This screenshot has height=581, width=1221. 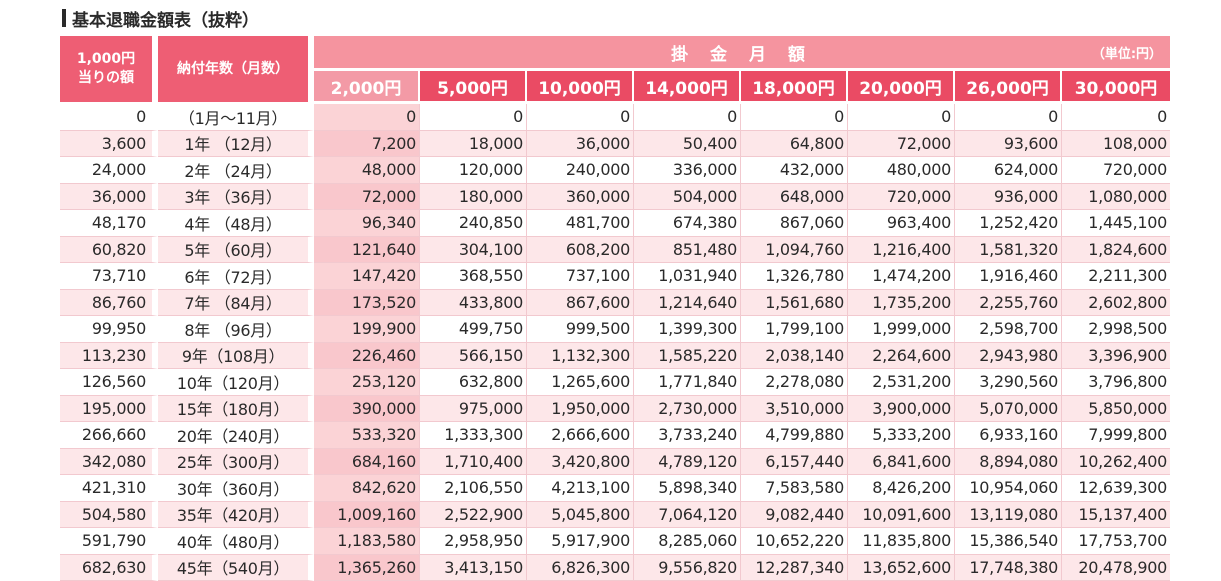 I want to click on cell-amount: 17,748,380, so click(x=1008, y=568).